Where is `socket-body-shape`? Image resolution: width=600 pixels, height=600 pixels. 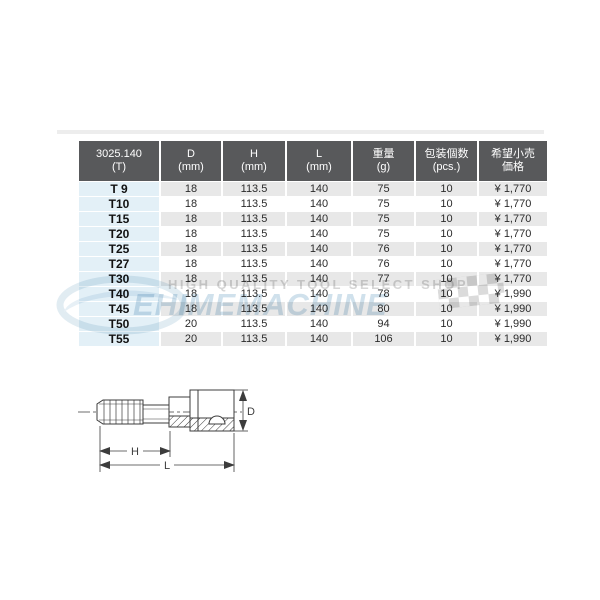 socket-body-shape is located at coordinates (201, 410).